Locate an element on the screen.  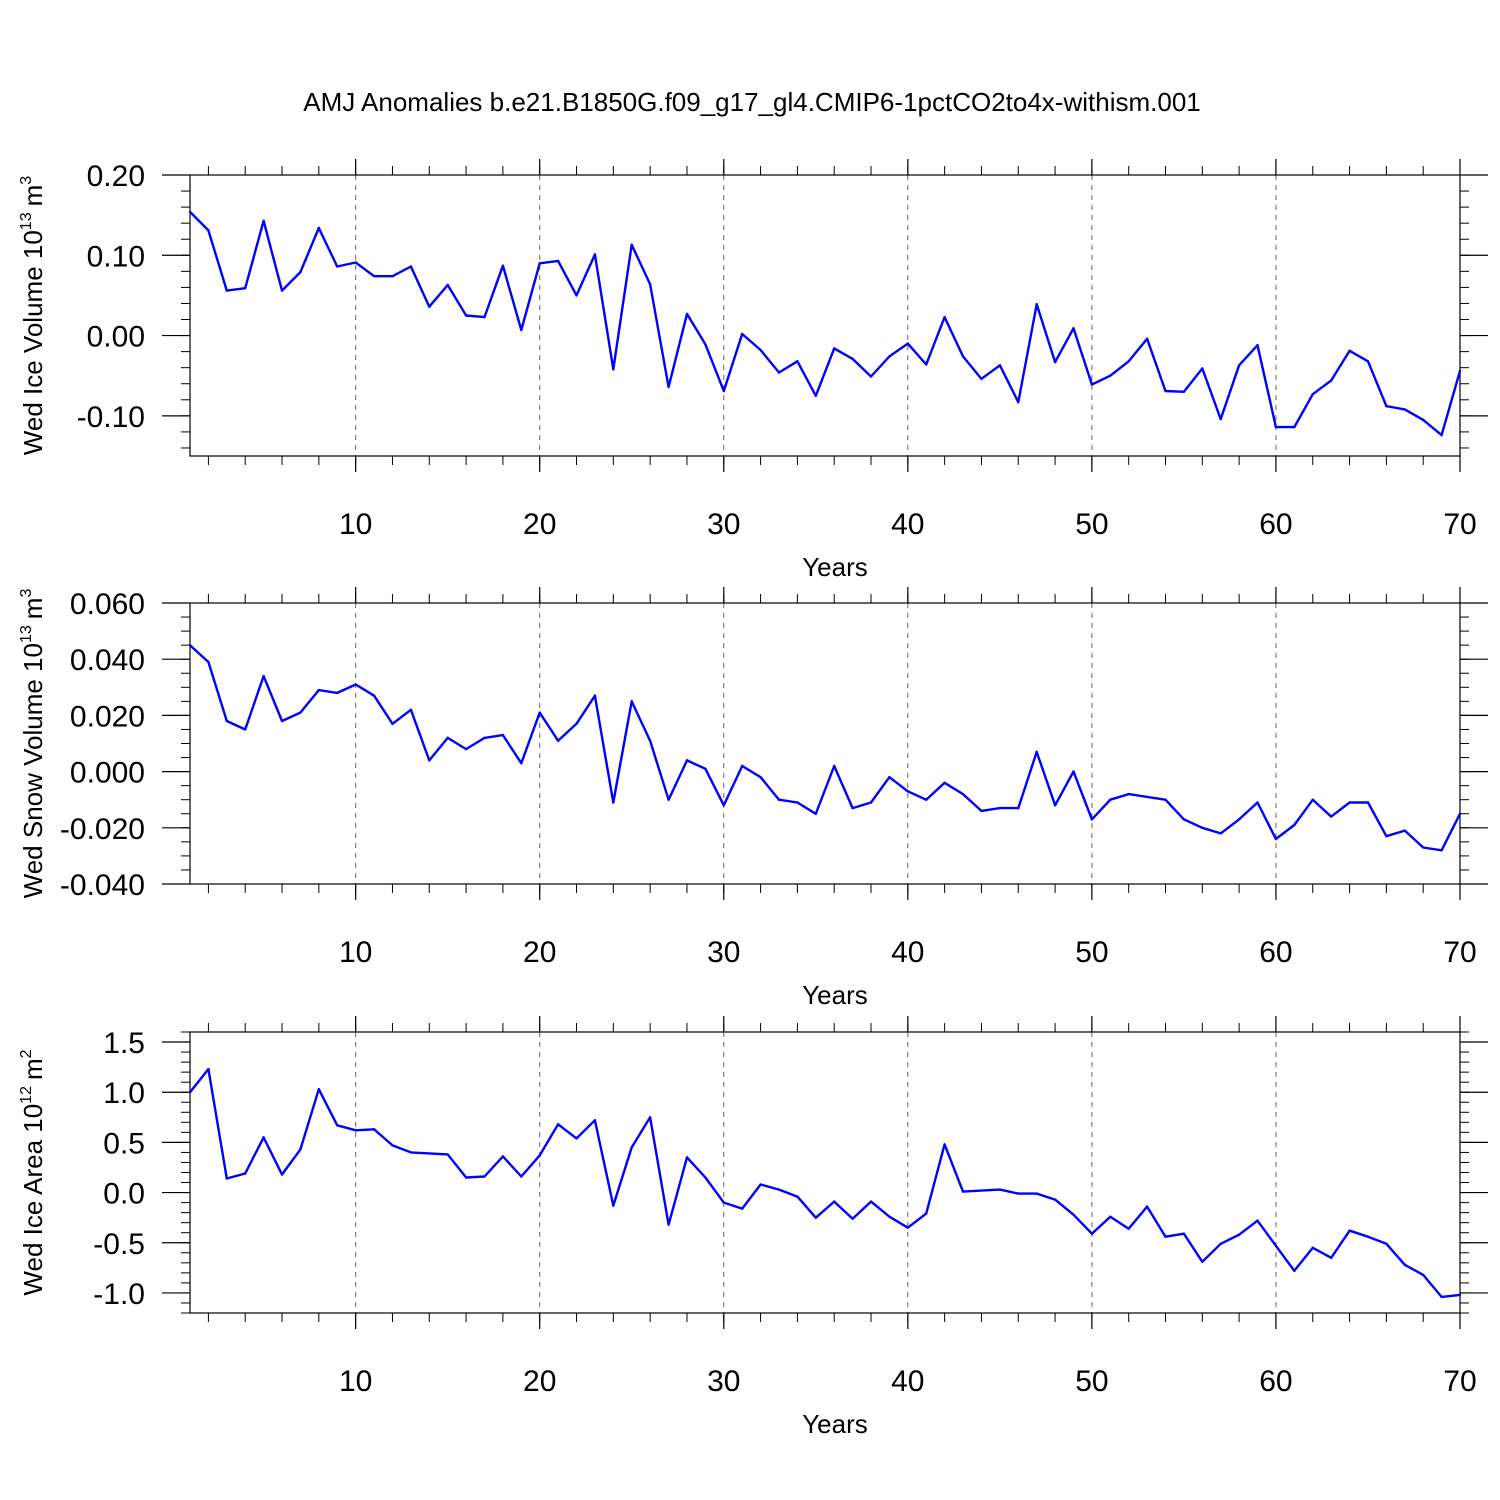
series-line is located at coordinates (825, 748).